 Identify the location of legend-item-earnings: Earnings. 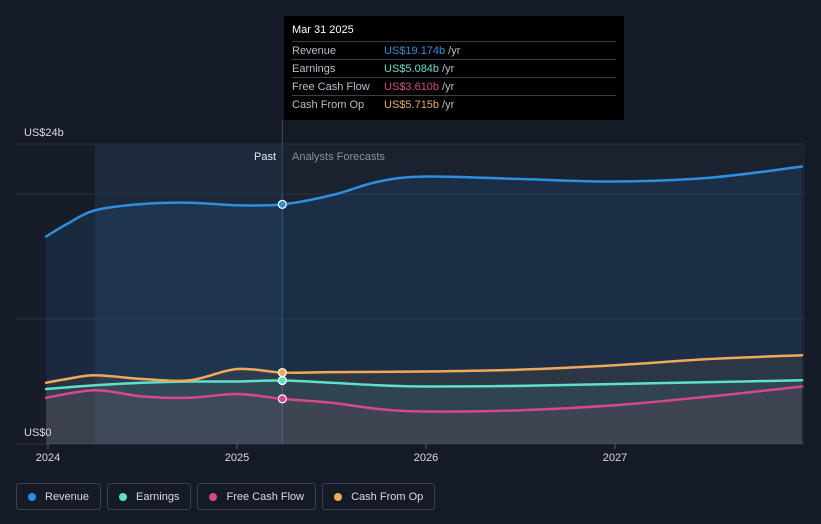
(149, 496).